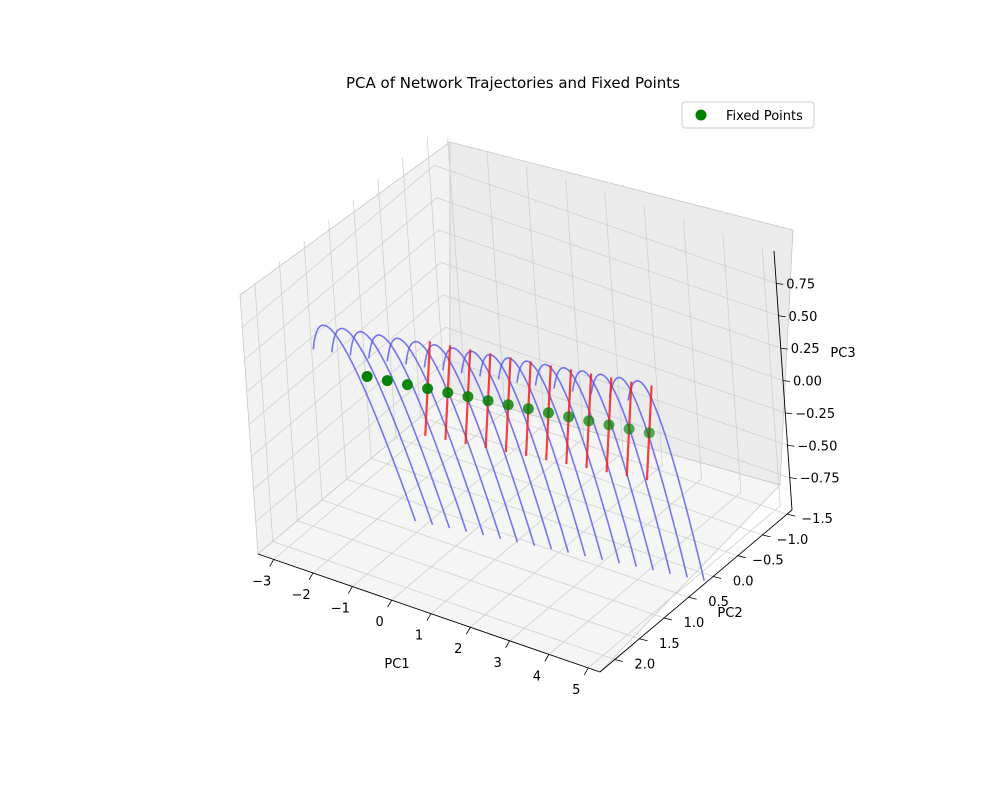  Describe the element at coordinates (419, 636) in the screenshot. I see `x-tick-label: 1` at that location.